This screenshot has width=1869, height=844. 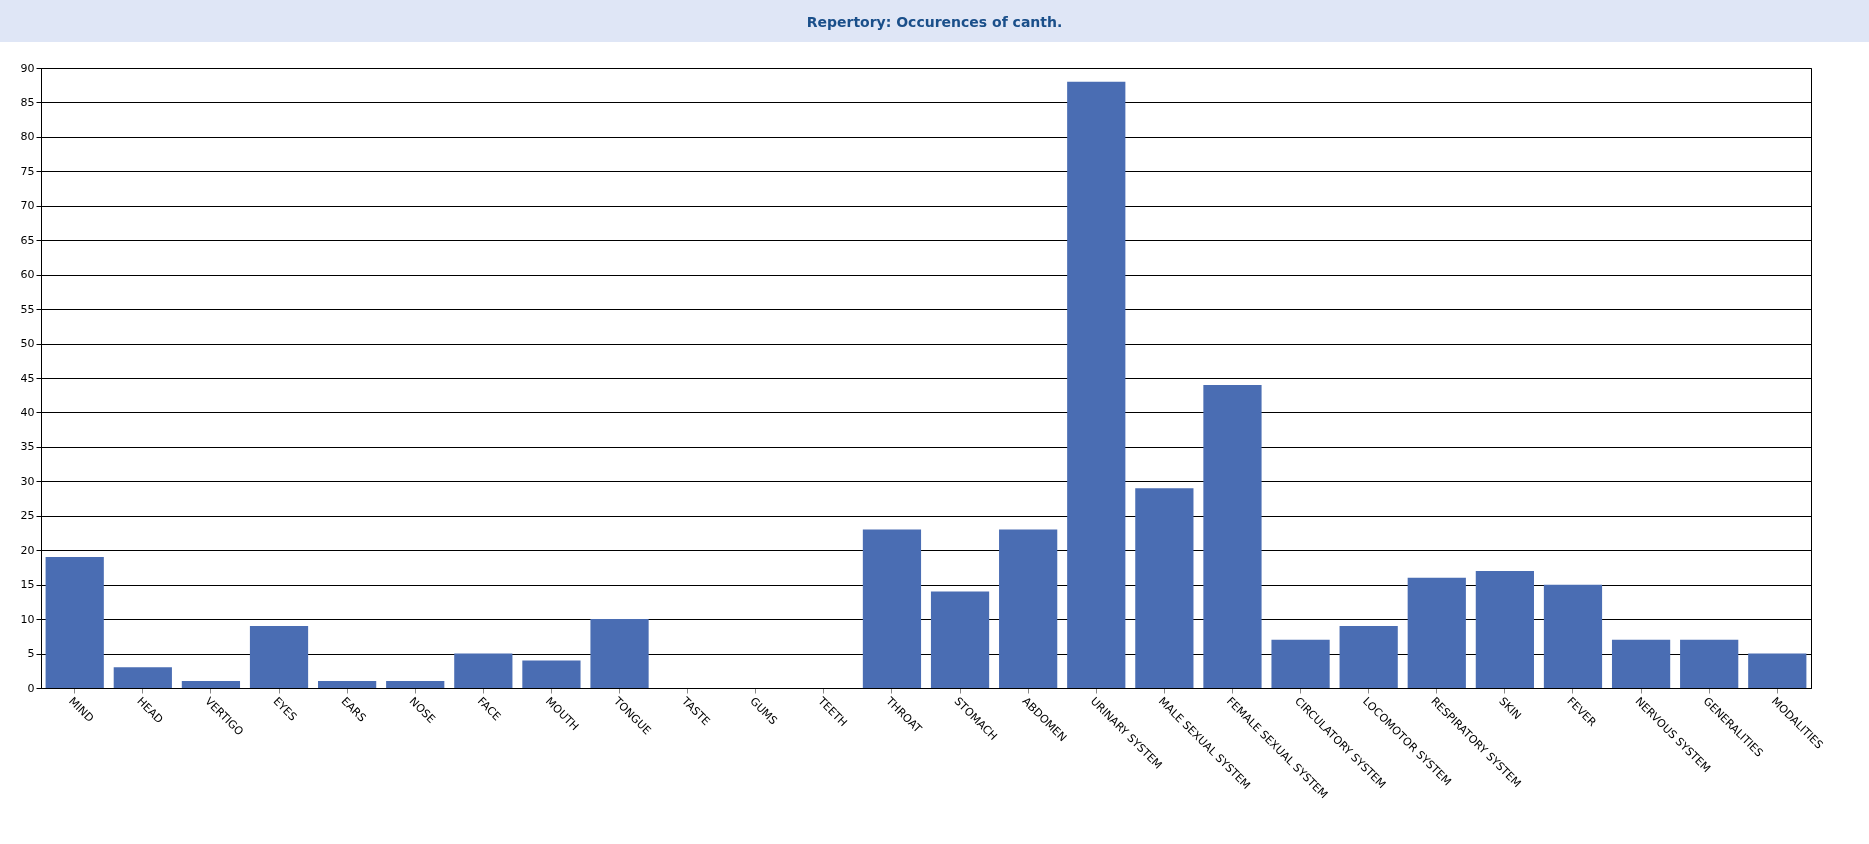 What do you see at coordinates (27, 206) in the screenshot?
I see `y-tick-label: 70` at bounding box center [27, 206].